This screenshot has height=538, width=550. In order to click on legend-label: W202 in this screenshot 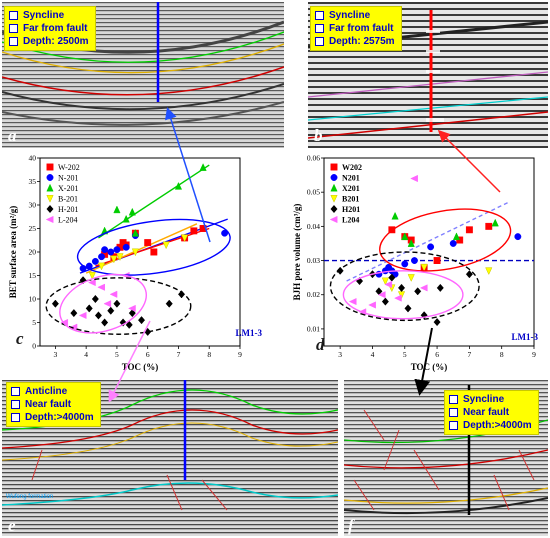, I will do `click(352, 167)`.